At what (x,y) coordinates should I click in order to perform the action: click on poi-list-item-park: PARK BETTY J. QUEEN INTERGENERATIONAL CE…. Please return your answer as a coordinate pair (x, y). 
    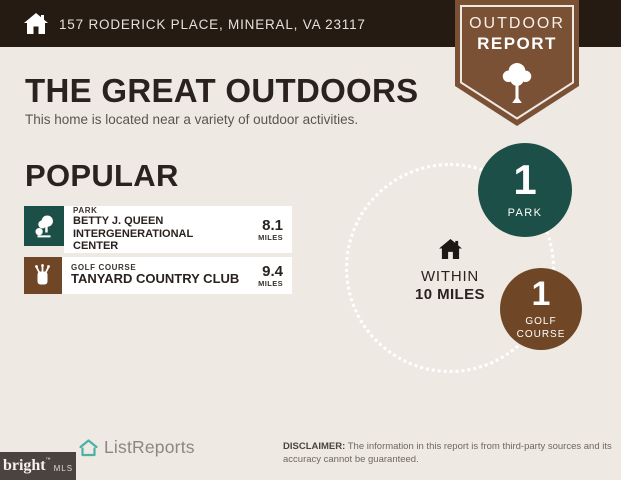
    Looking at the image, I should click on (158, 229).